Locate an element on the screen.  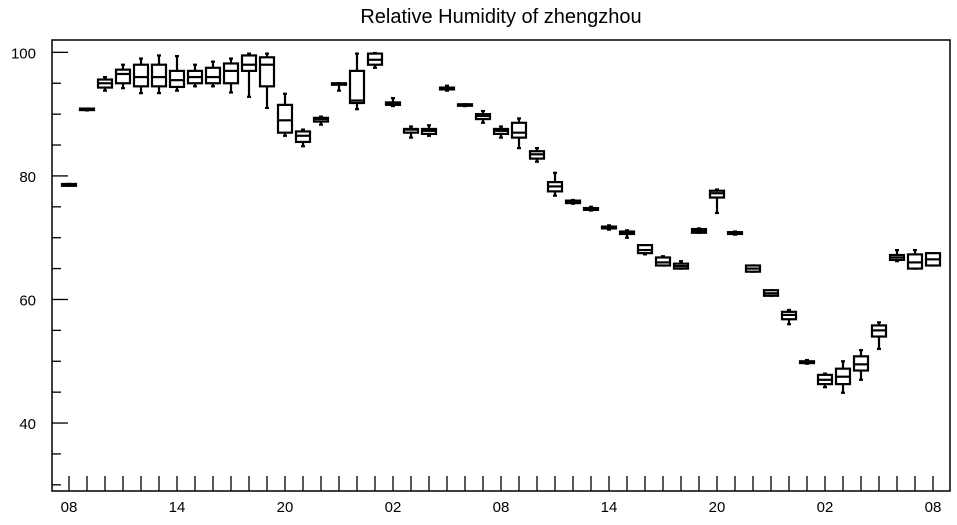
y-tick-label: 100 is located at coordinates (23, 53).